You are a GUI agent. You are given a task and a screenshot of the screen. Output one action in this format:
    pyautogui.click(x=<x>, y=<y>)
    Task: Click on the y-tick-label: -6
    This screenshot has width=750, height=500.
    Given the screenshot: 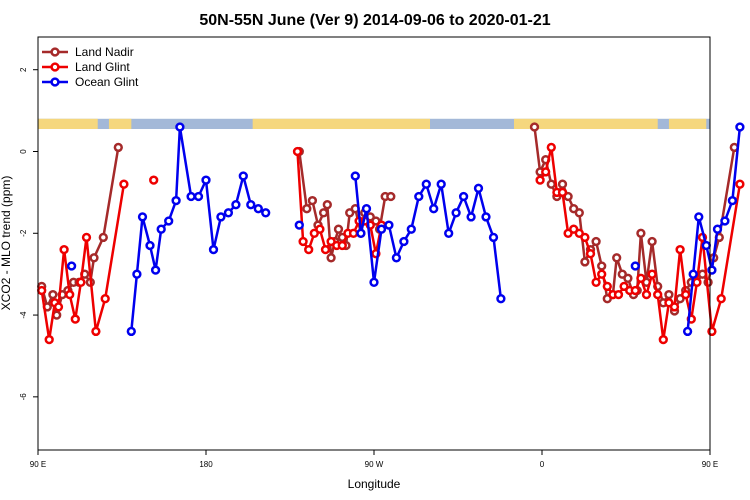 What is the action you would take?
    pyautogui.click(x=23, y=397)
    